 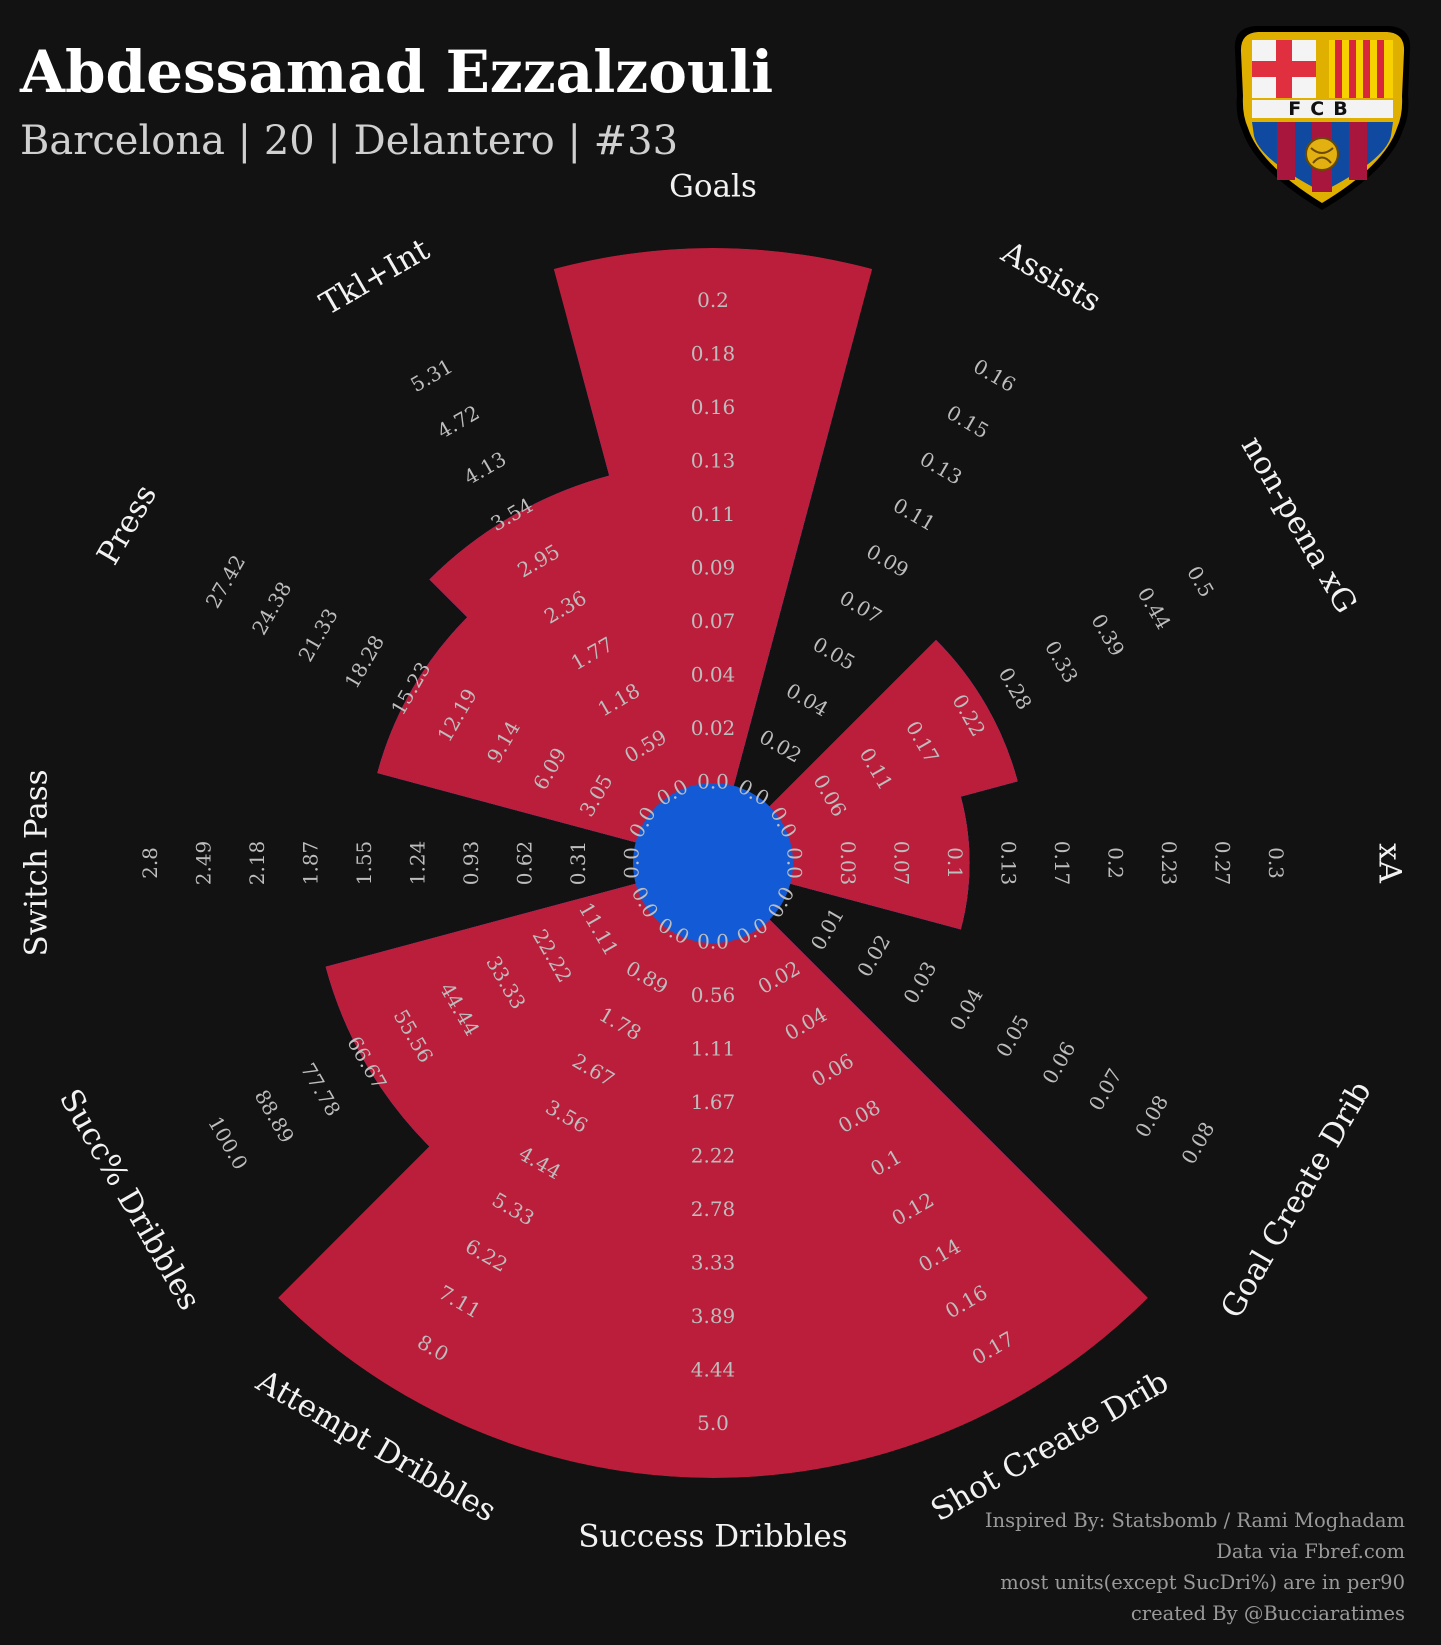 What do you see at coordinates (1296, 1199) in the screenshot?
I see `axis-label-goal-create-drib: Goal Create Drib` at bounding box center [1296, 1199].